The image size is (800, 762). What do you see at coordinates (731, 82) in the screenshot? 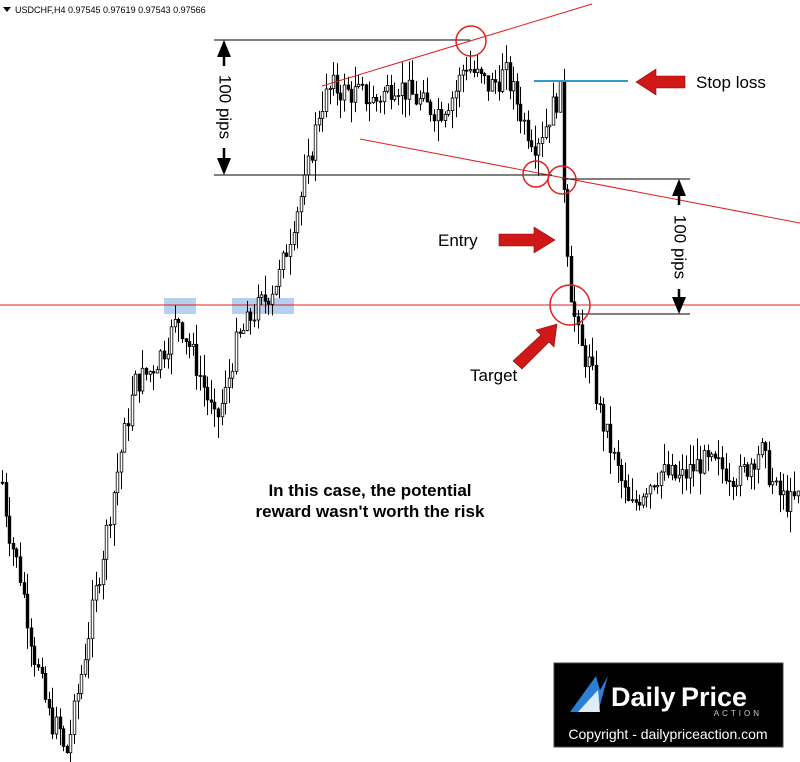
I see `stop-loss-label: Stop loss` at bounding box center [731, 82].